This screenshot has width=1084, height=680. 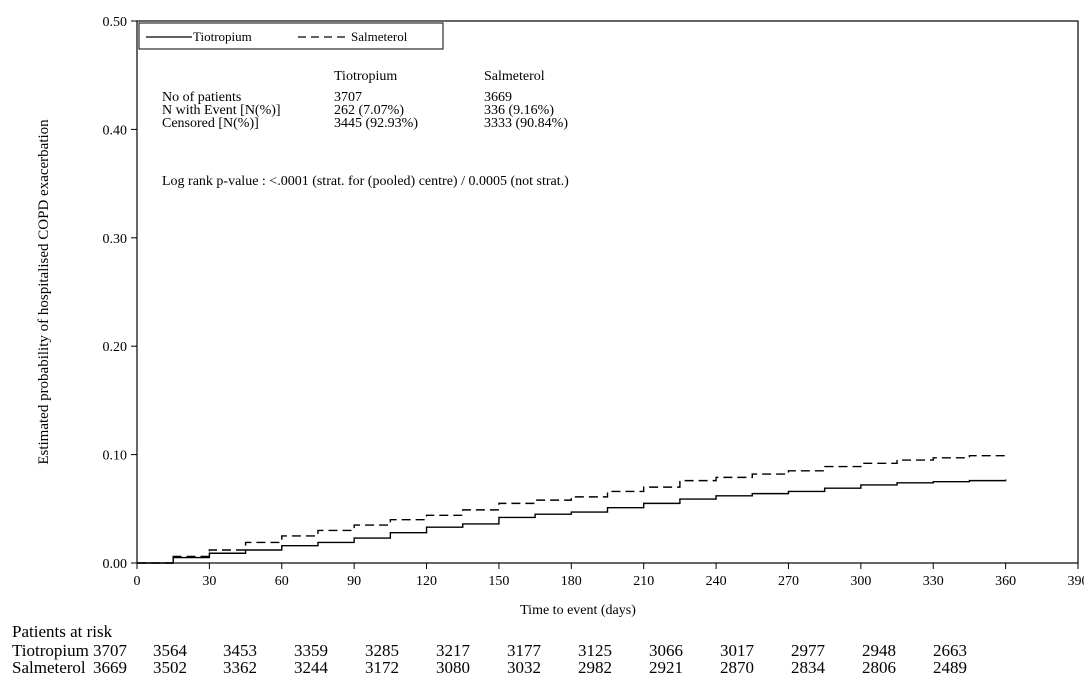 What do you see at coordinates (240, 650) in the screenshot?
I see `risk-value: 3453` at bounding box center [240, 650].